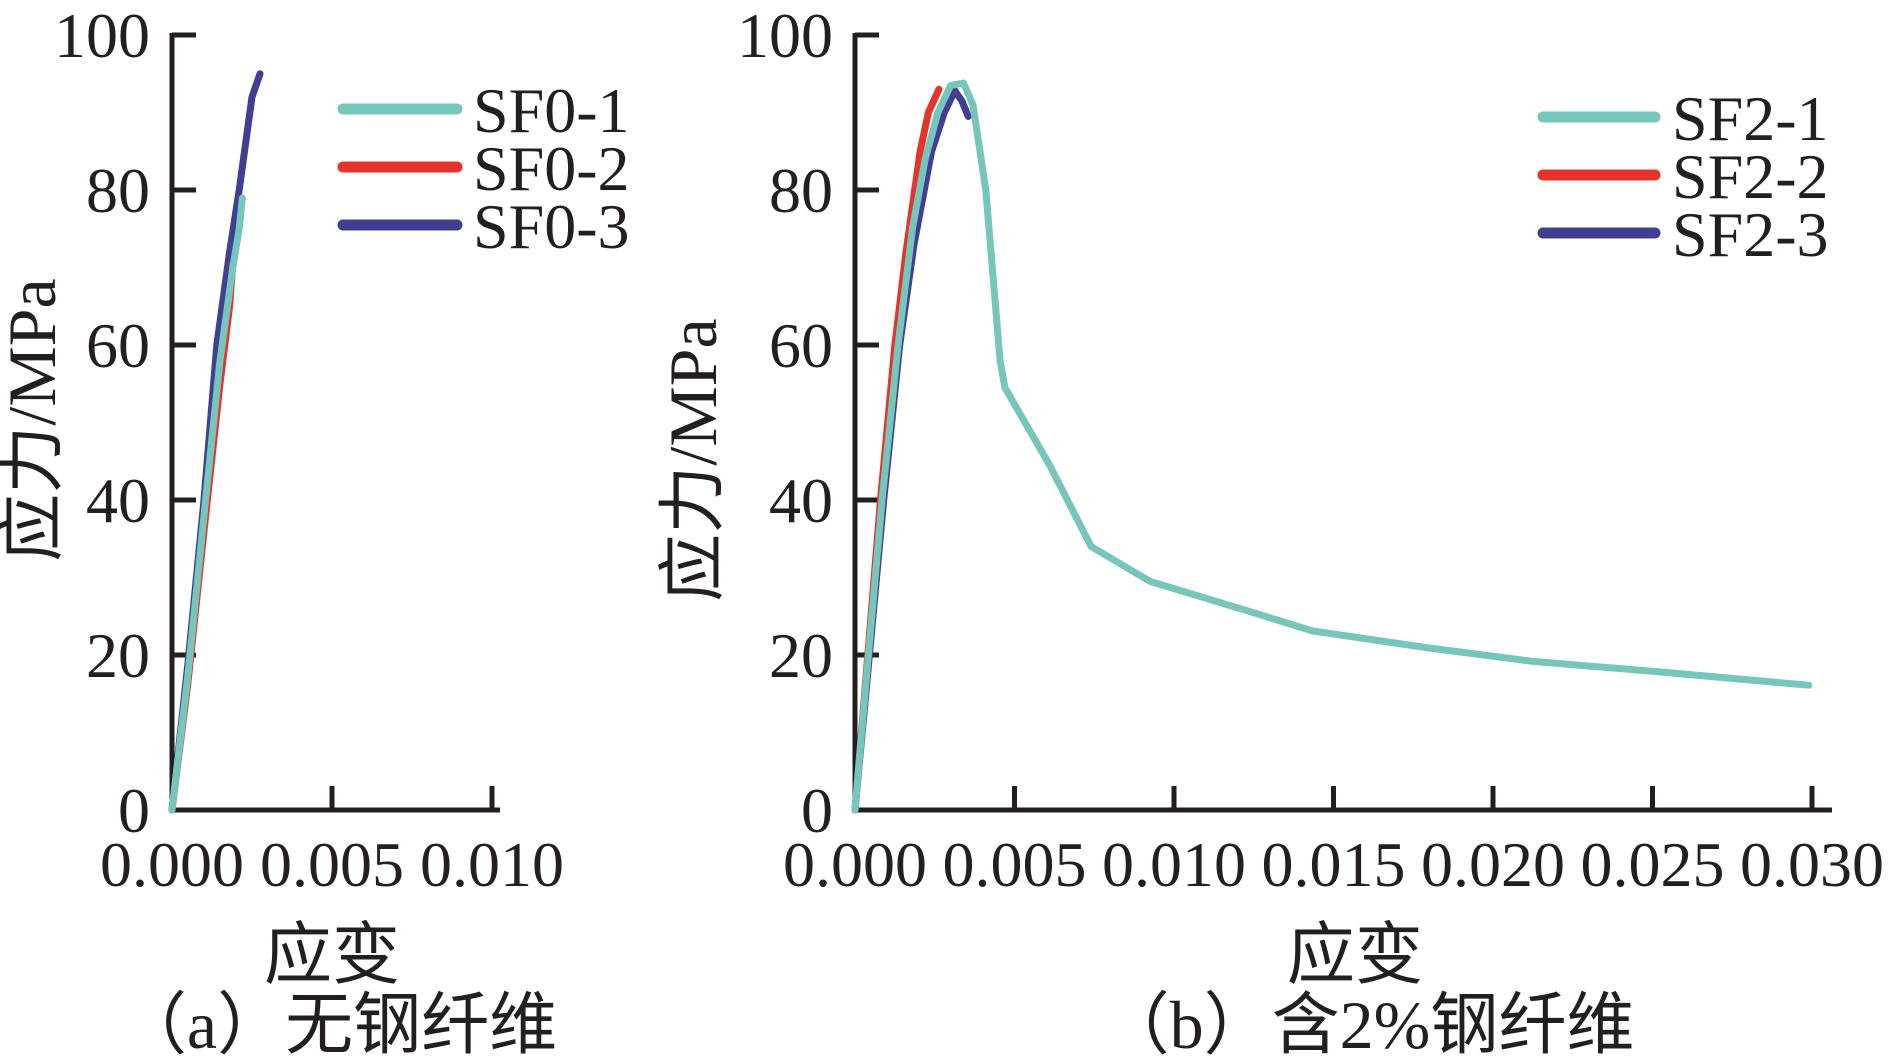 This screenshot has height=1062, width=1890. Describe the element at coordinates (1750, 176) in the screenshot. I see `legend-label-SF2-2: SF2-2` at that location.